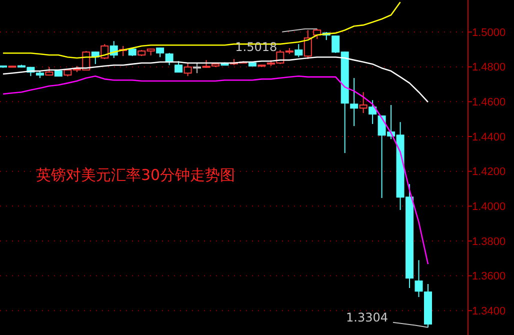  I want to click on y-tick-label: 1.3800, so click(489, 242).